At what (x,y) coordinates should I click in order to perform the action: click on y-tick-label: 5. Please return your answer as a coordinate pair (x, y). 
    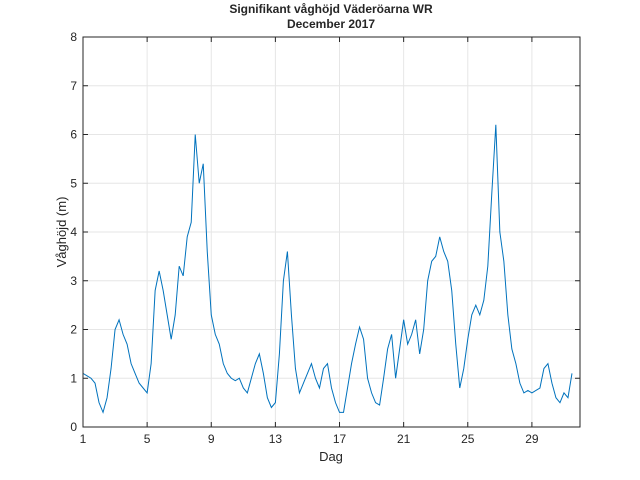
    Looking at the image, I should click on (73, 183).